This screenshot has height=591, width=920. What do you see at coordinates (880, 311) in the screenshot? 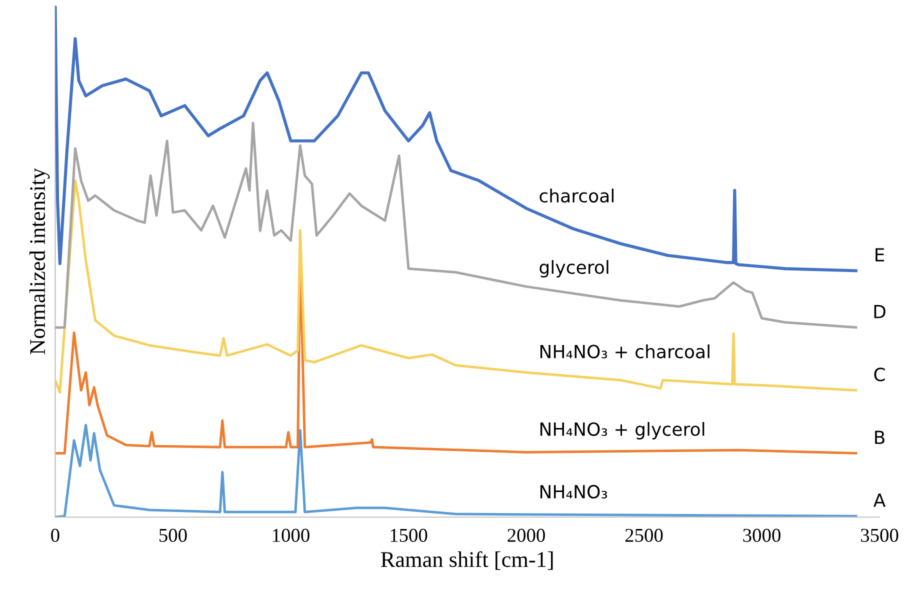
I see `annotation: D` at bounding box center [880, 311].